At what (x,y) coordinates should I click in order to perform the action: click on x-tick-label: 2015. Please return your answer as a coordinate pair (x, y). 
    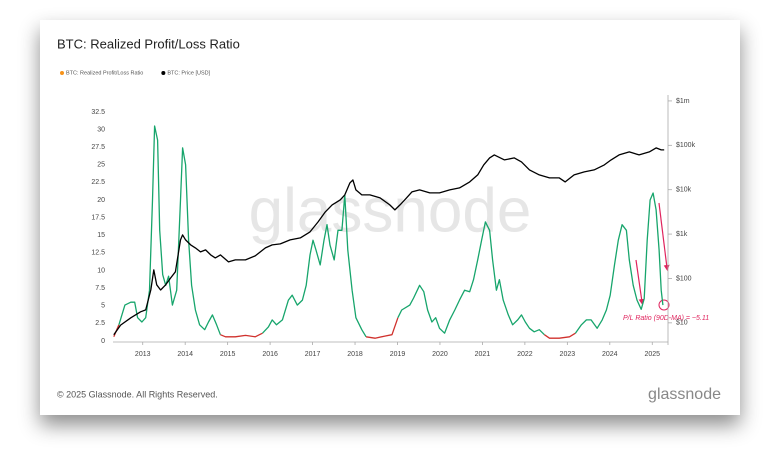
    Looking at the image, I should click on (228, 354).